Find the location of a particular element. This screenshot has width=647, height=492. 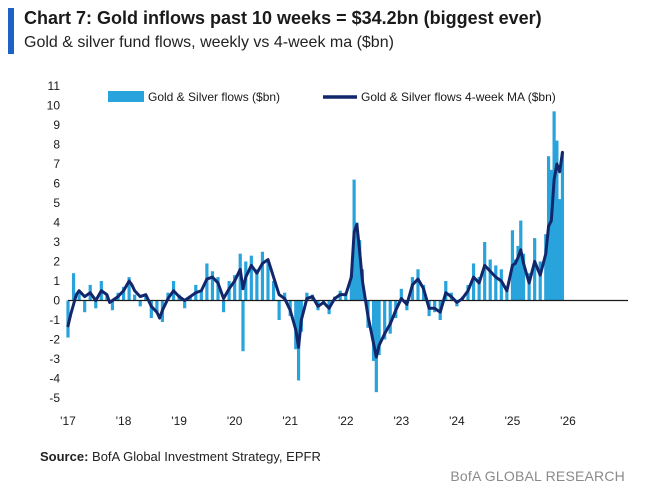

x-tick-label: '21 is located at coordinates (290, 421).